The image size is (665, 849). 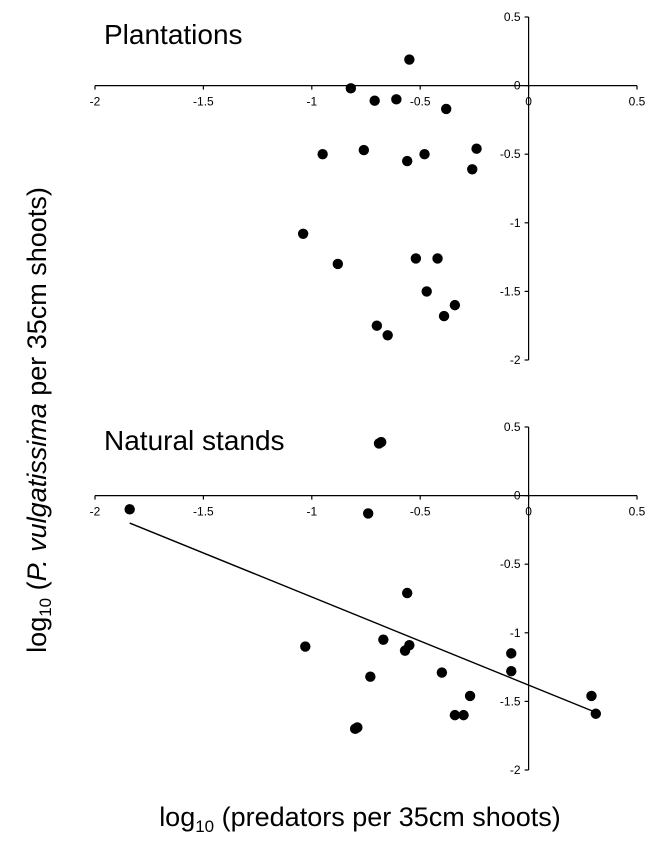 I want to click on x-tick-labels: -2 -1.5 -1 -0.5 0 0.5, so click(x=368, y=102).